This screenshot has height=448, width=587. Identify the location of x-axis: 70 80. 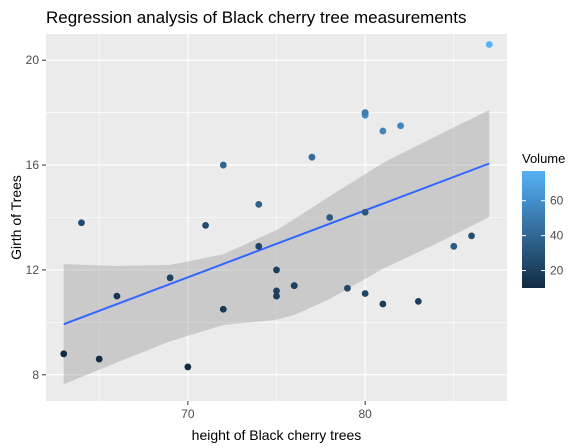
(276, 411).